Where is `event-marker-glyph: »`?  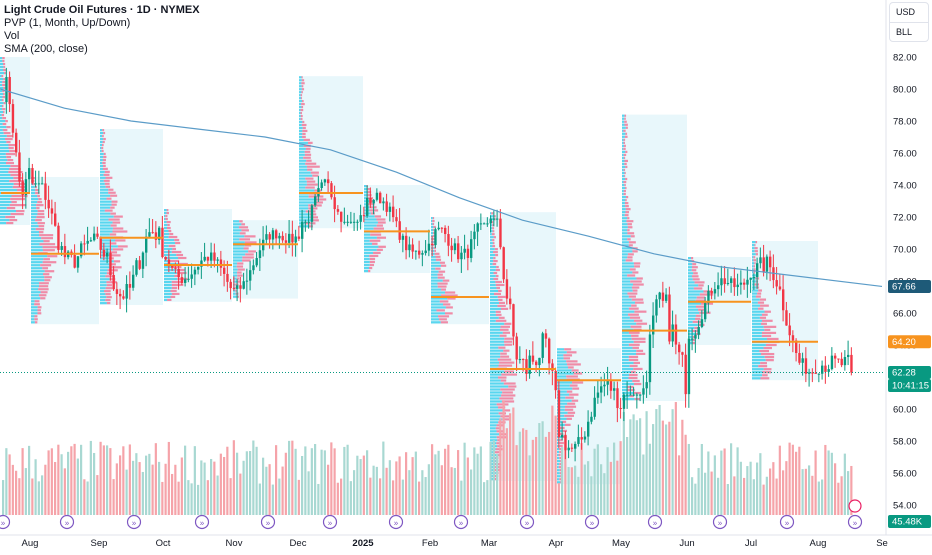 event-marker-glyph: » is located at coordinates (720, 523).